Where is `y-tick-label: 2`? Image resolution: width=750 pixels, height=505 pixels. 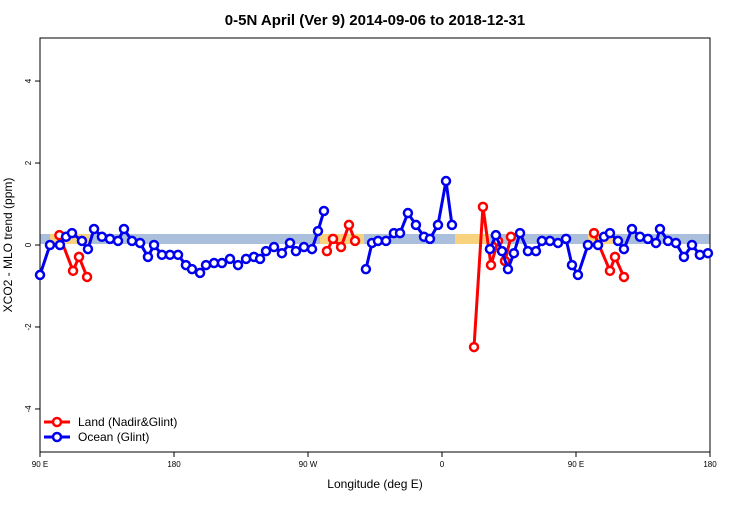 y-tick-label: 2 is located at coordinates (28, 162).